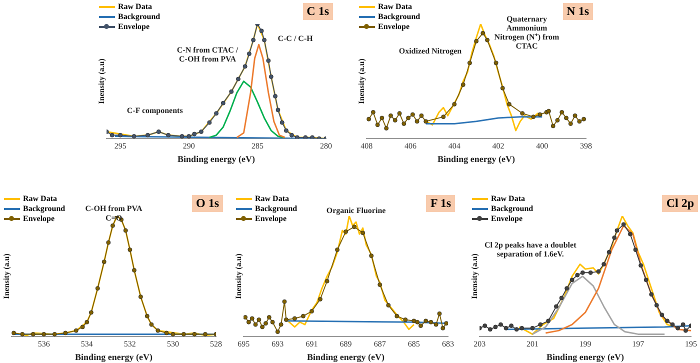 Image resolution: width=700 pixels, height=363 pixels. I want to click on x-tick-label: 532, so click(130, 343).